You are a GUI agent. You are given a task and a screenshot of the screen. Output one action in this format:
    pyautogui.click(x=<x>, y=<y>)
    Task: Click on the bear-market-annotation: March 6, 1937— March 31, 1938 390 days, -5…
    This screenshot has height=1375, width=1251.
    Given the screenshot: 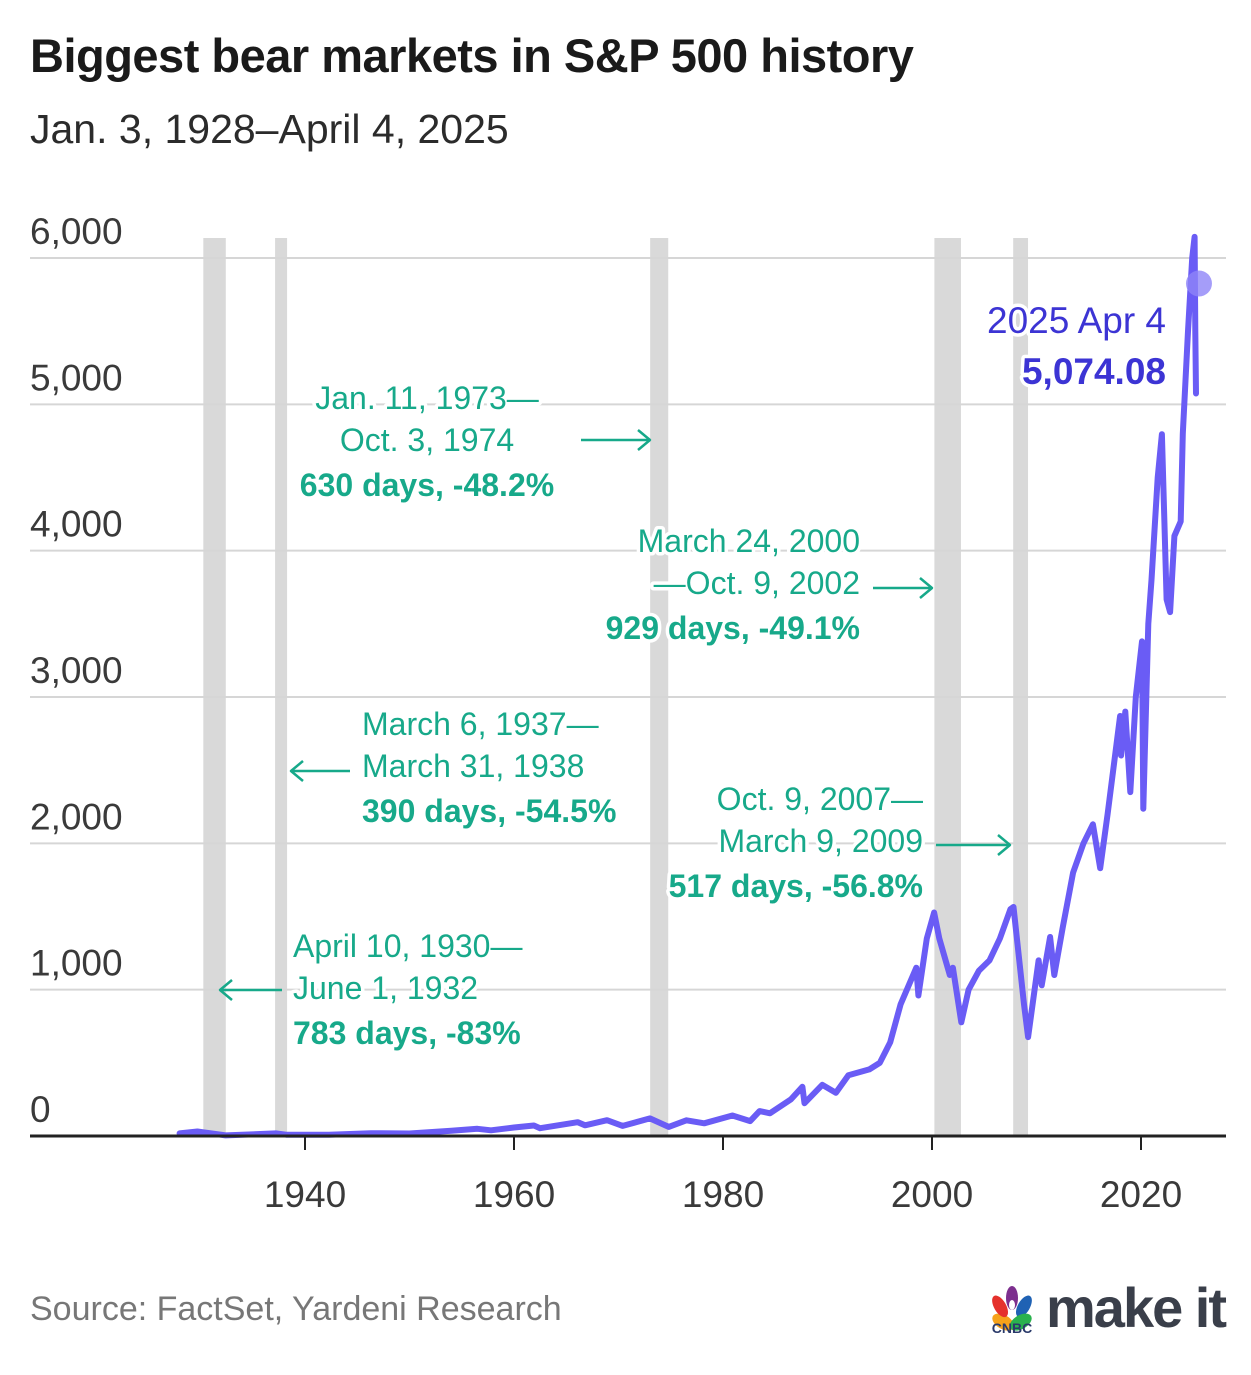 What is the action you would take?
    pyautogui.click(x=454, y=768)
    